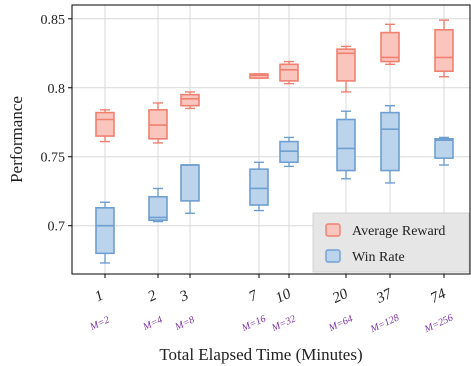  I want to click on x-tick-sublabel: M=16, so click(253, 323).